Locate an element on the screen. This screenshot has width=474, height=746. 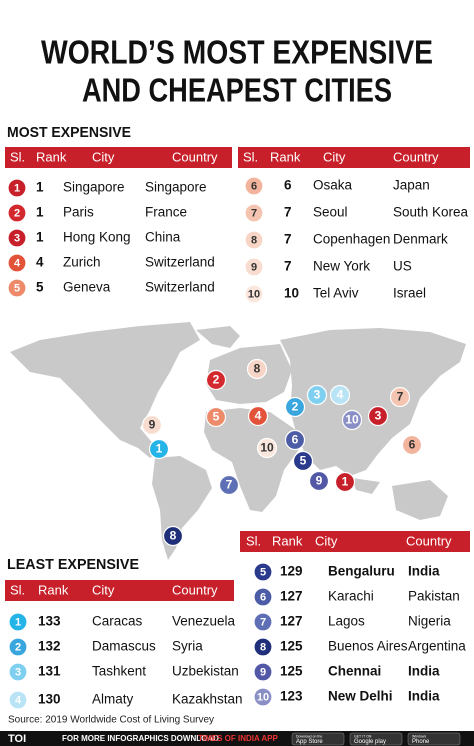
city: Zurich is located at coordinates (82, 262).